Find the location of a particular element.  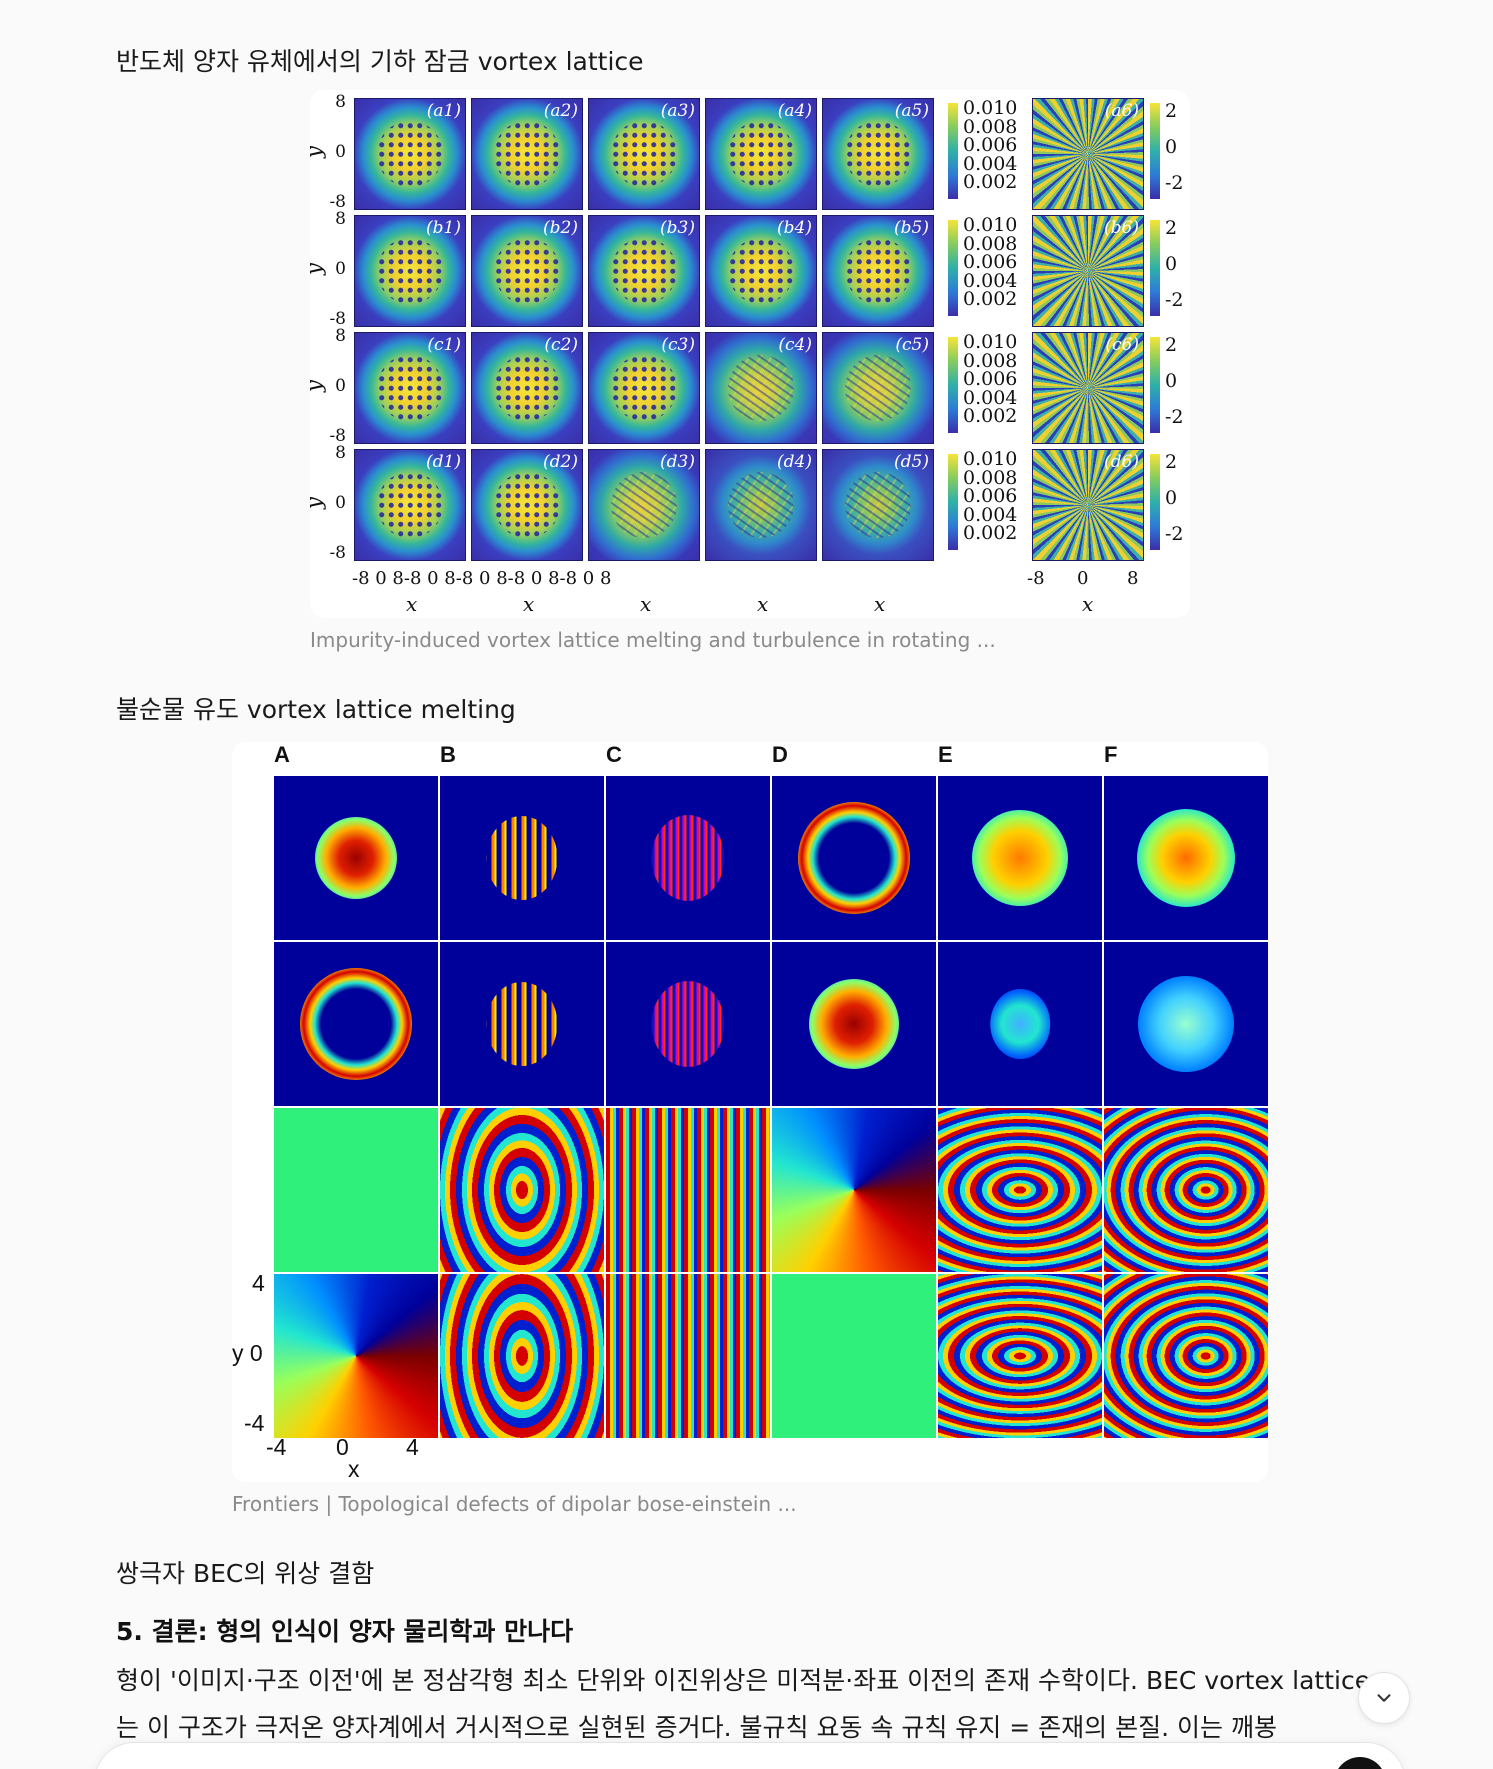

panel-label: (d2) is located at coordinates (560, 462).